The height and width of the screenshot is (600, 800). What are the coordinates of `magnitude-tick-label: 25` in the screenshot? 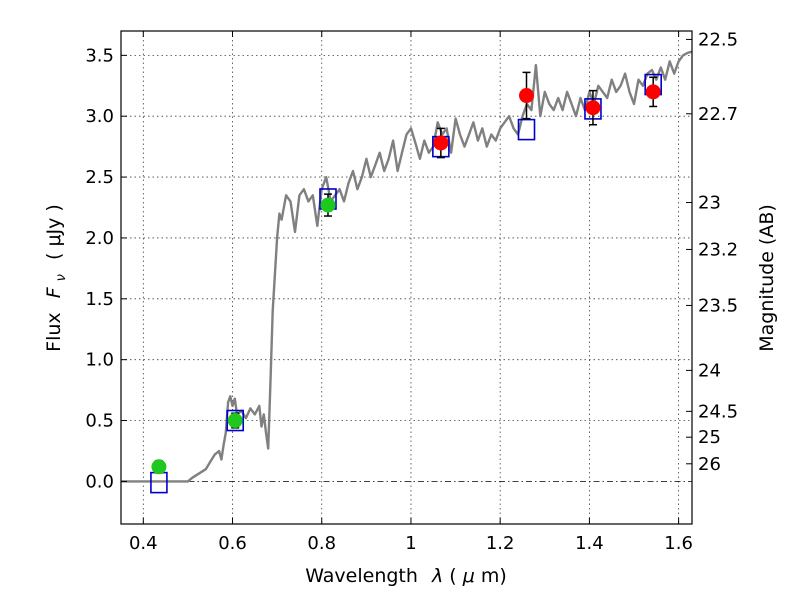 It's located at (709, 437).